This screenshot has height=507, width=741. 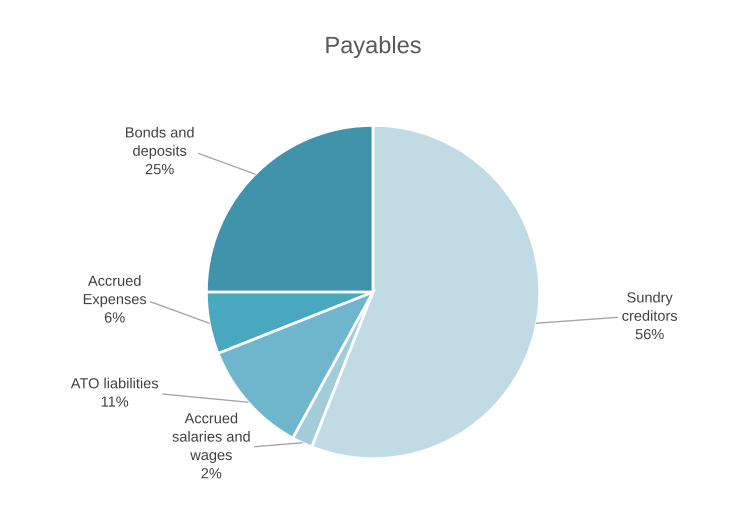 What do you see at coordinates (650, 306) in the screenshot?
I see `slice-label: Sundry creditors` at bounding box center [650, 306].